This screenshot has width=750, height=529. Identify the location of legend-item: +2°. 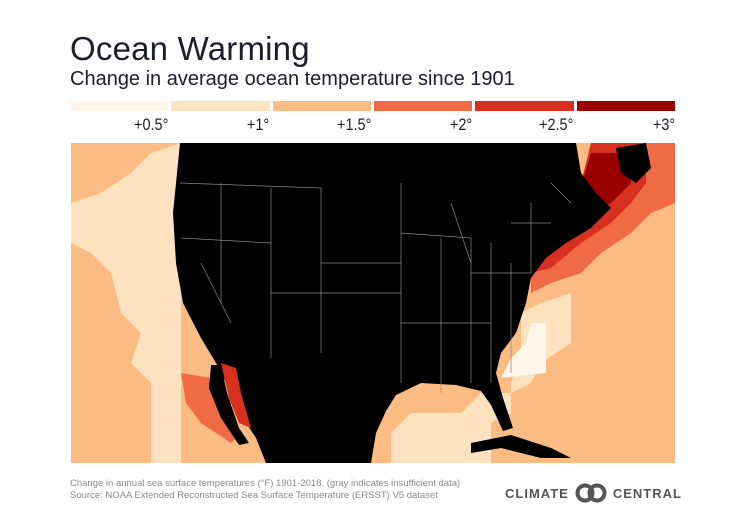
(423, 118).